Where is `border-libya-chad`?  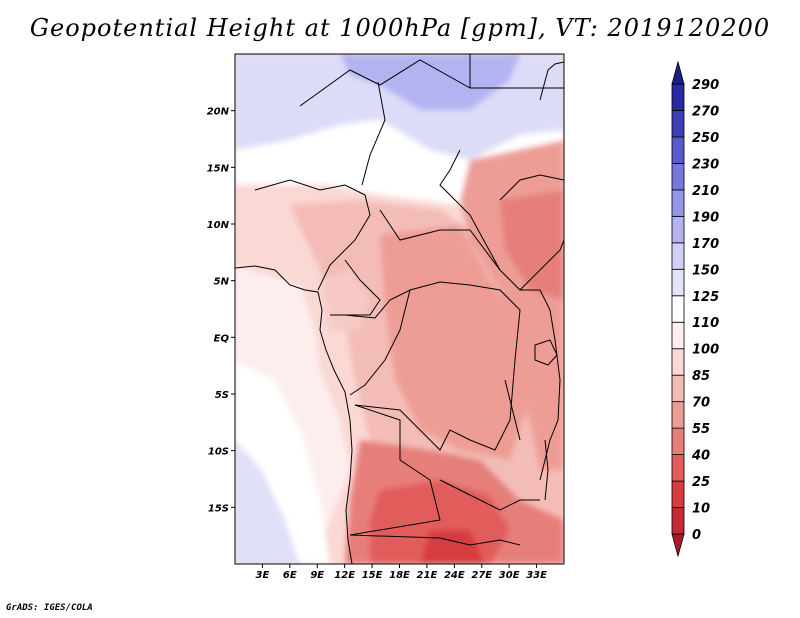
border-libya-chad is located at coordinates (385, 83).